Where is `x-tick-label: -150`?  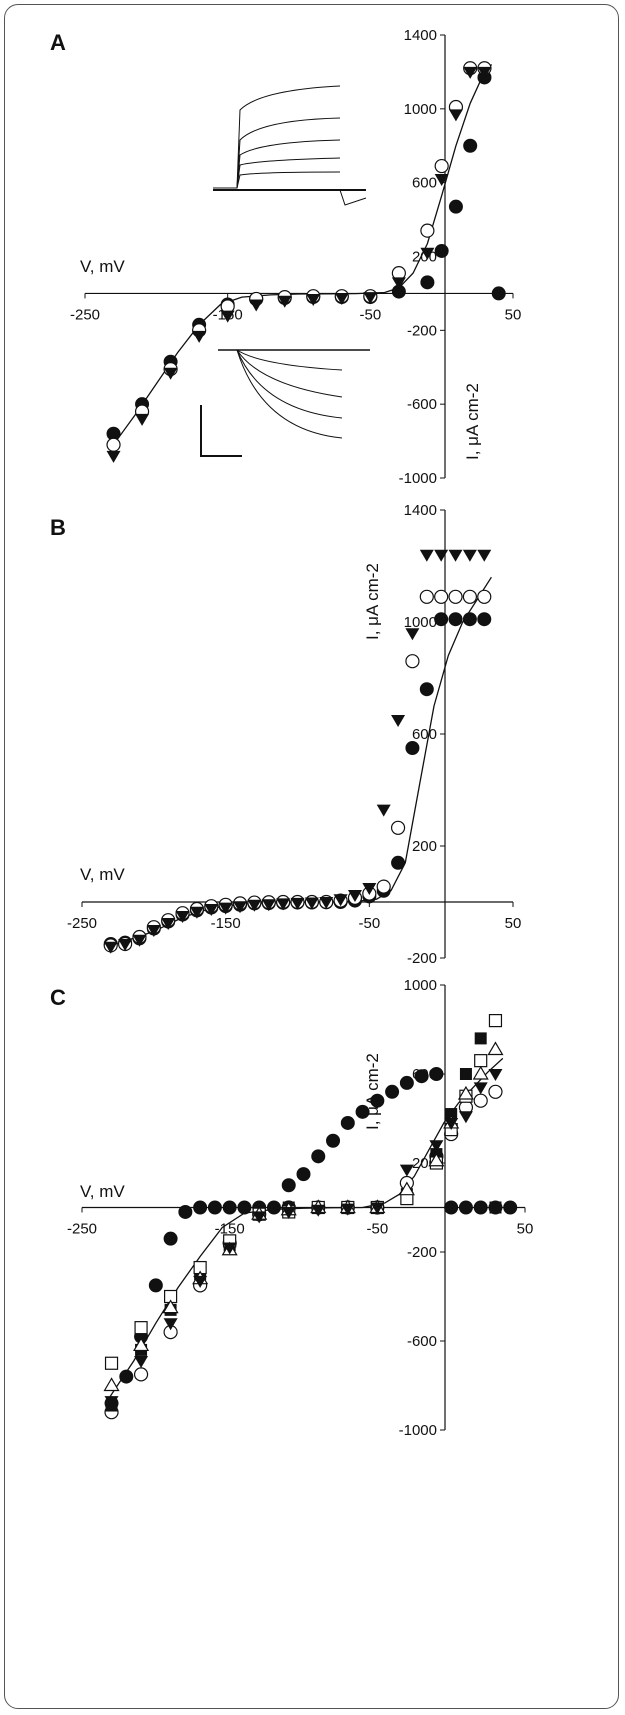 x-tick-label: -150 is located at coordinates (226, 923).